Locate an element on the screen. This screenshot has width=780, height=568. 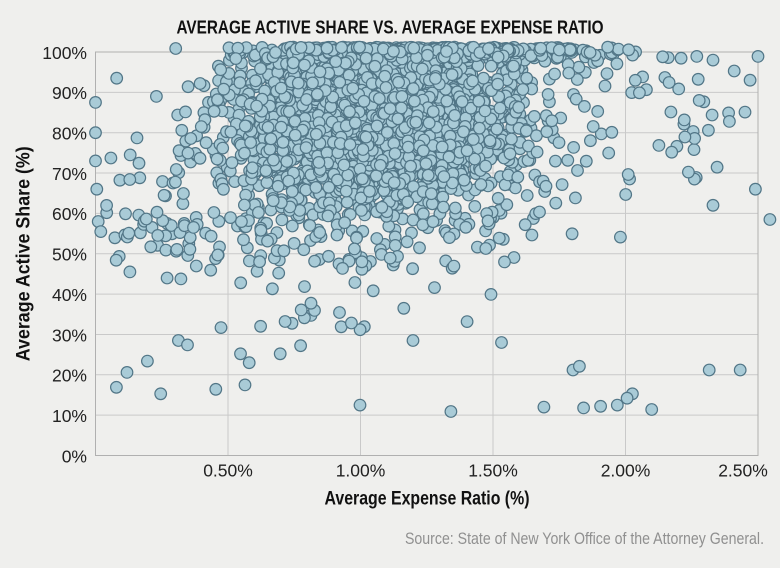
svg-text: 2.50% is located at coordinates (743, 470).